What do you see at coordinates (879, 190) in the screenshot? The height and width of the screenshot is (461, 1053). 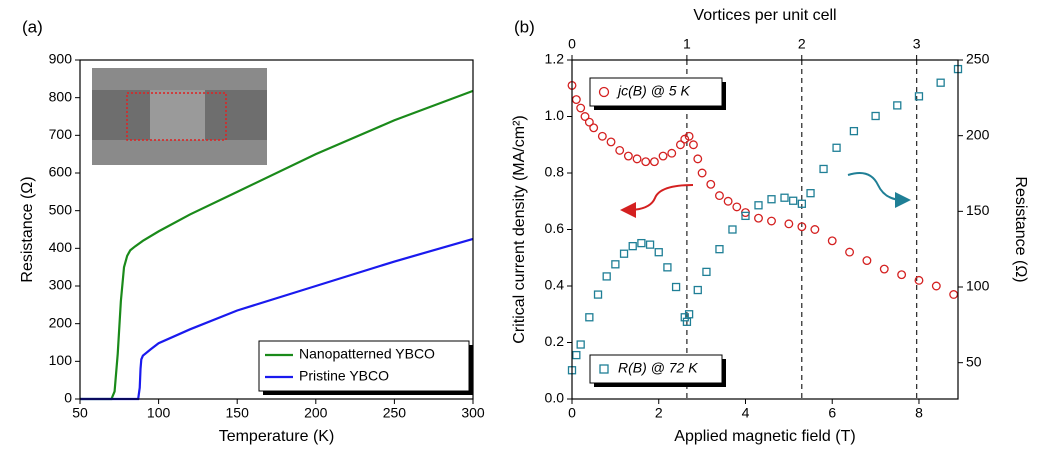 I see `arrow-right-axis` at bounding box center [879, 190].